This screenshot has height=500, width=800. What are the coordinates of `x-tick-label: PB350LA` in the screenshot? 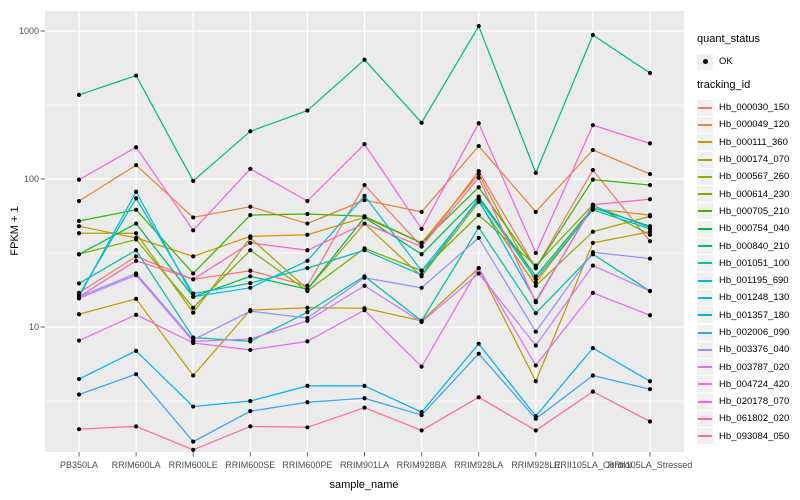 It's located at (79, 465).